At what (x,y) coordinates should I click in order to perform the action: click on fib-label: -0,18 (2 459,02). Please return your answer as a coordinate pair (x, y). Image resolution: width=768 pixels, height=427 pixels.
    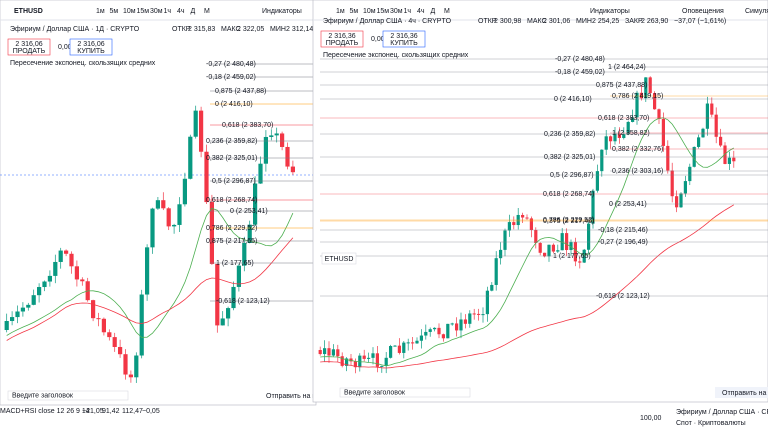
    Looking at the image, I should click on (580, 72).